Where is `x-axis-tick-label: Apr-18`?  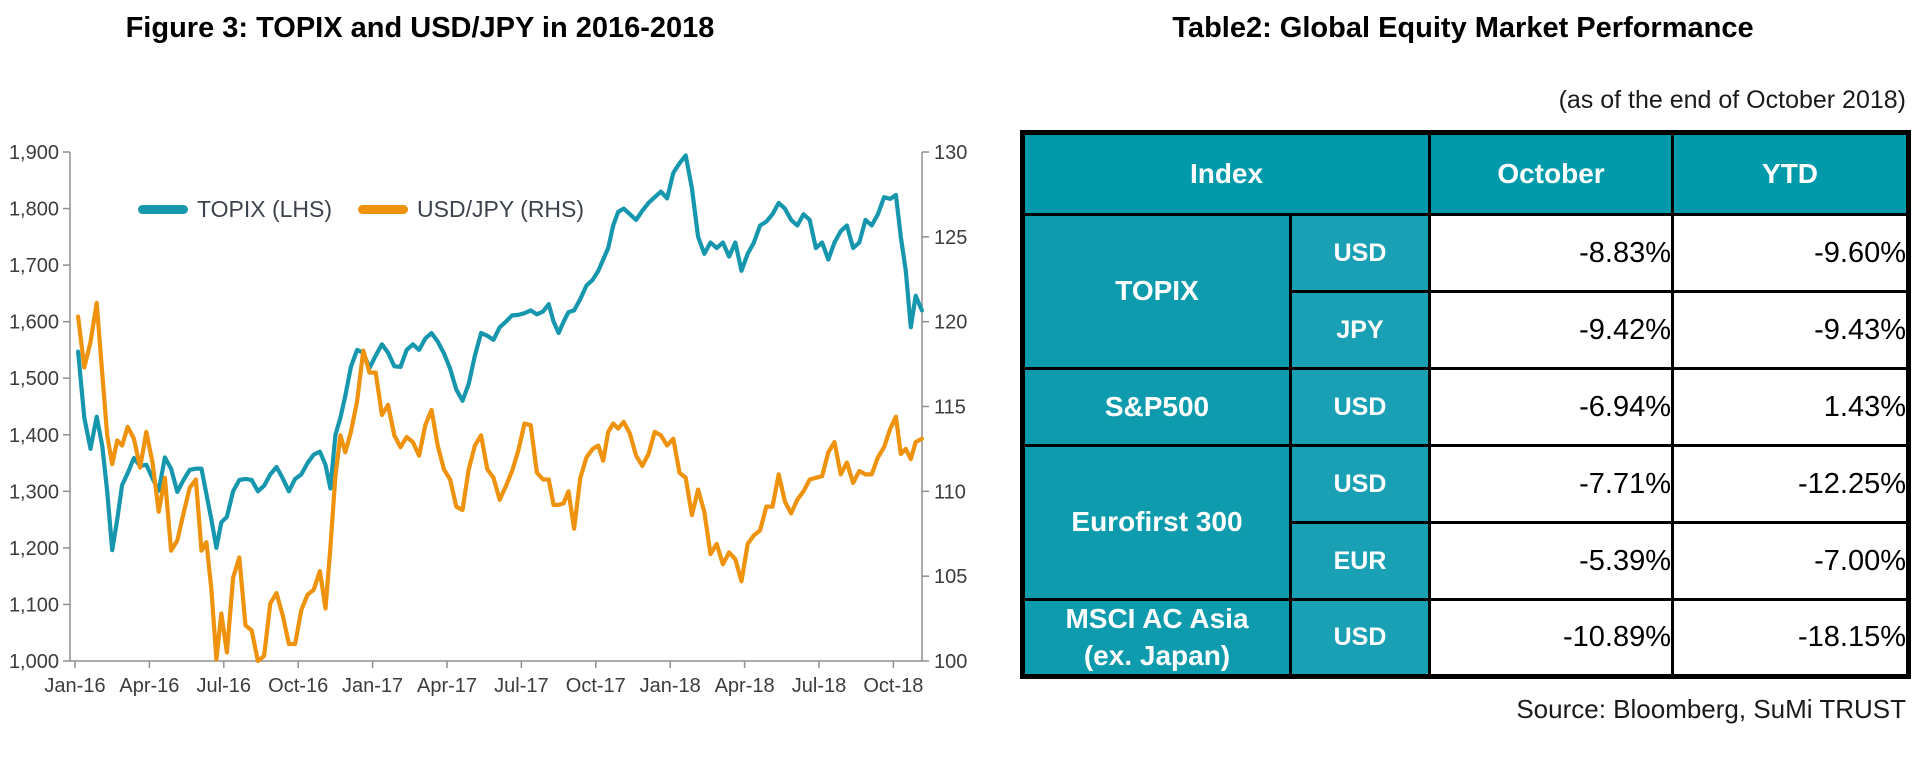
x-axis-tick-label: Apr-18 is located at coordinates (745, 686).